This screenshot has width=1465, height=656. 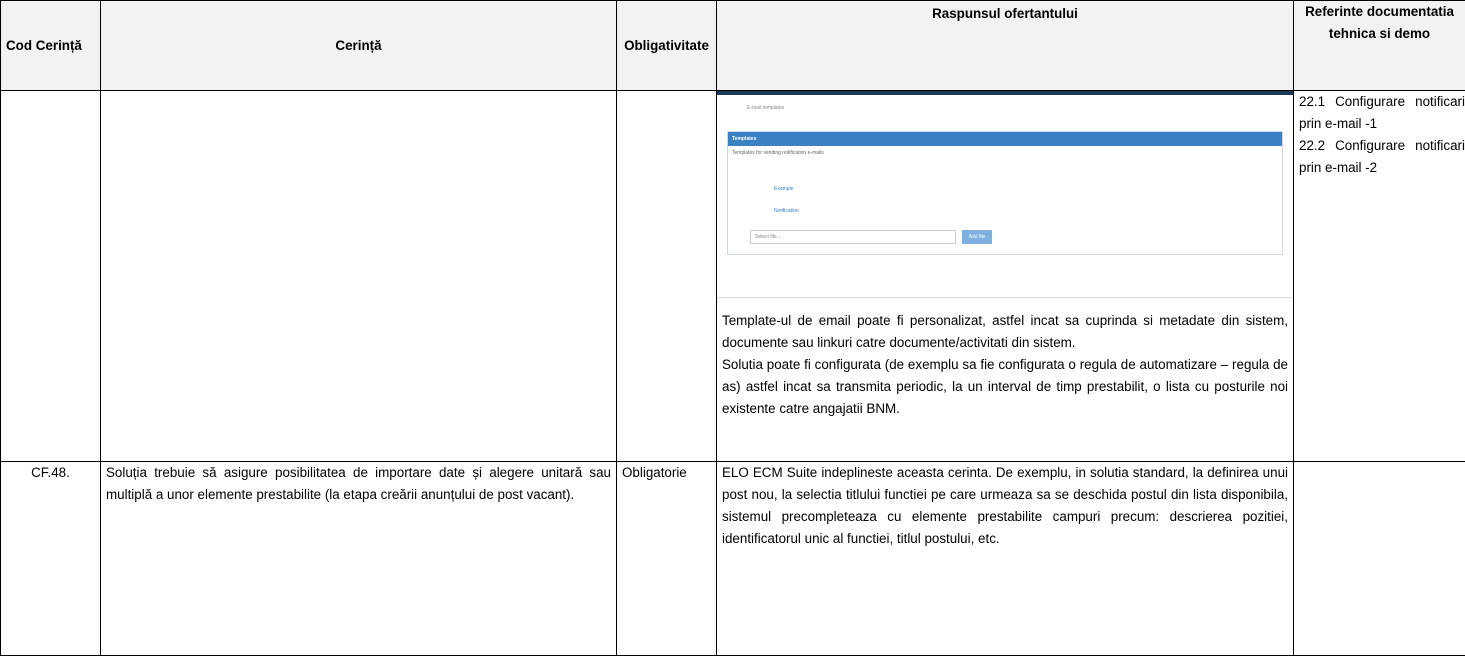 What do you see at coordinates (51, 46) in the screenshot?
I see `header-cell: Cod Cerință` at bounding box center [51, 46].